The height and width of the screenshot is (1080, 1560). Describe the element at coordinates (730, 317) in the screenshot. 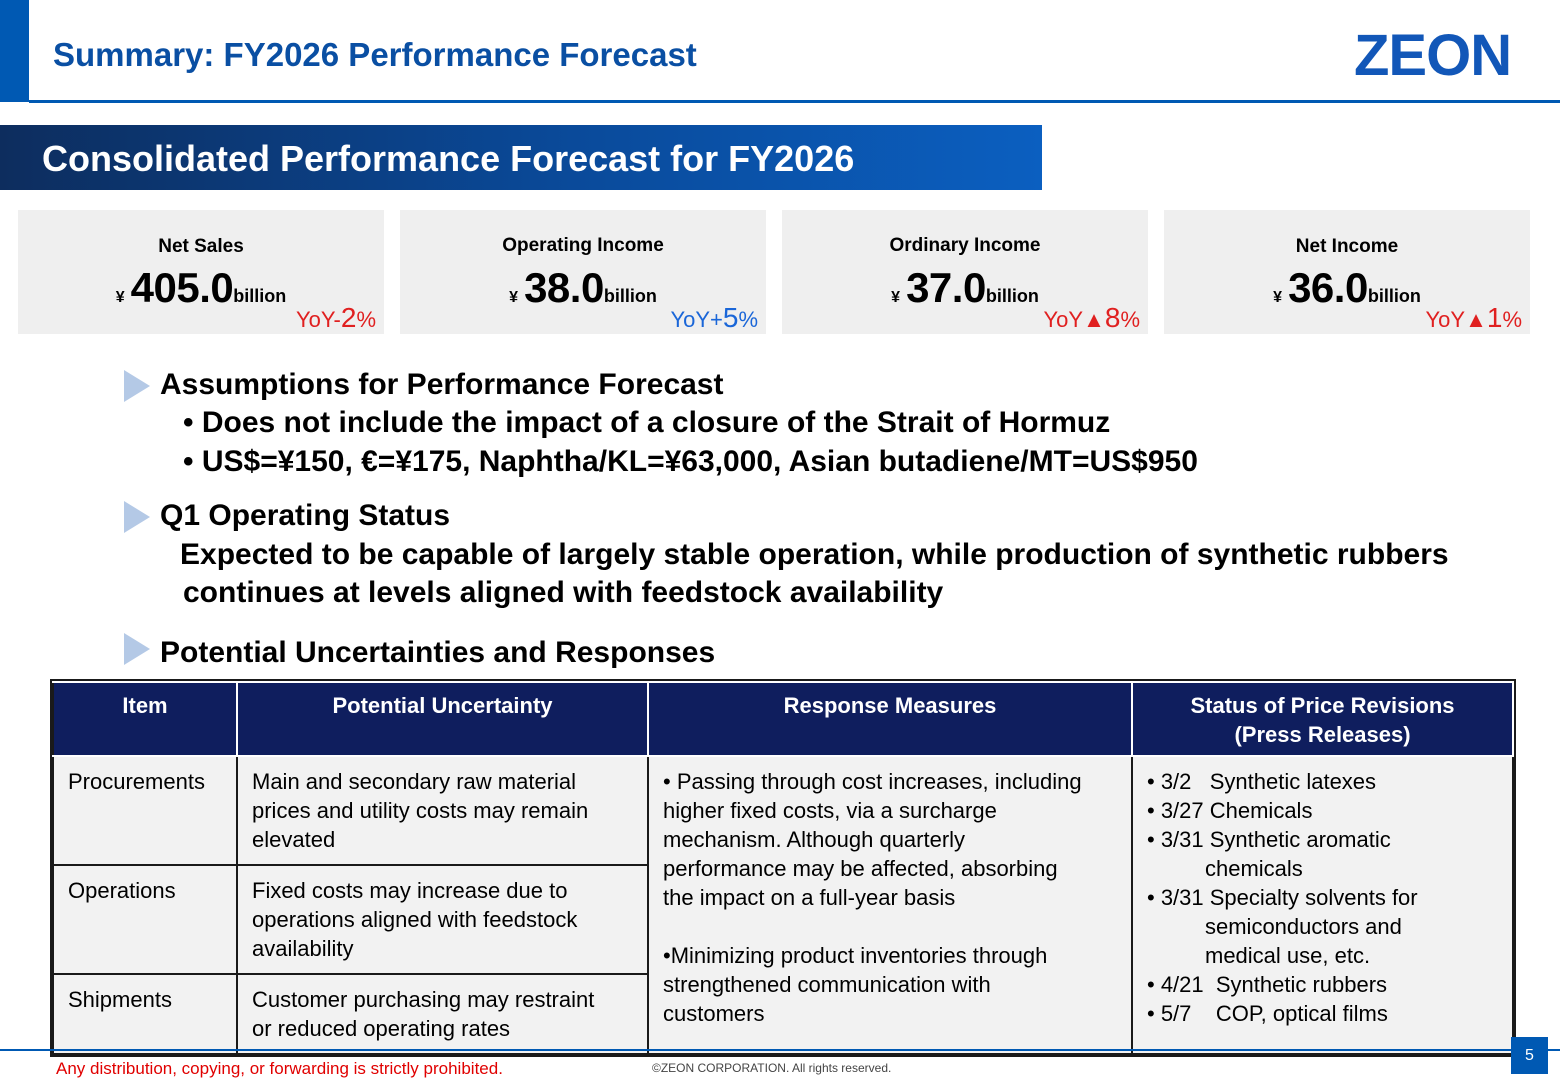

I see `kpi-yoy-value: 5` at that location.